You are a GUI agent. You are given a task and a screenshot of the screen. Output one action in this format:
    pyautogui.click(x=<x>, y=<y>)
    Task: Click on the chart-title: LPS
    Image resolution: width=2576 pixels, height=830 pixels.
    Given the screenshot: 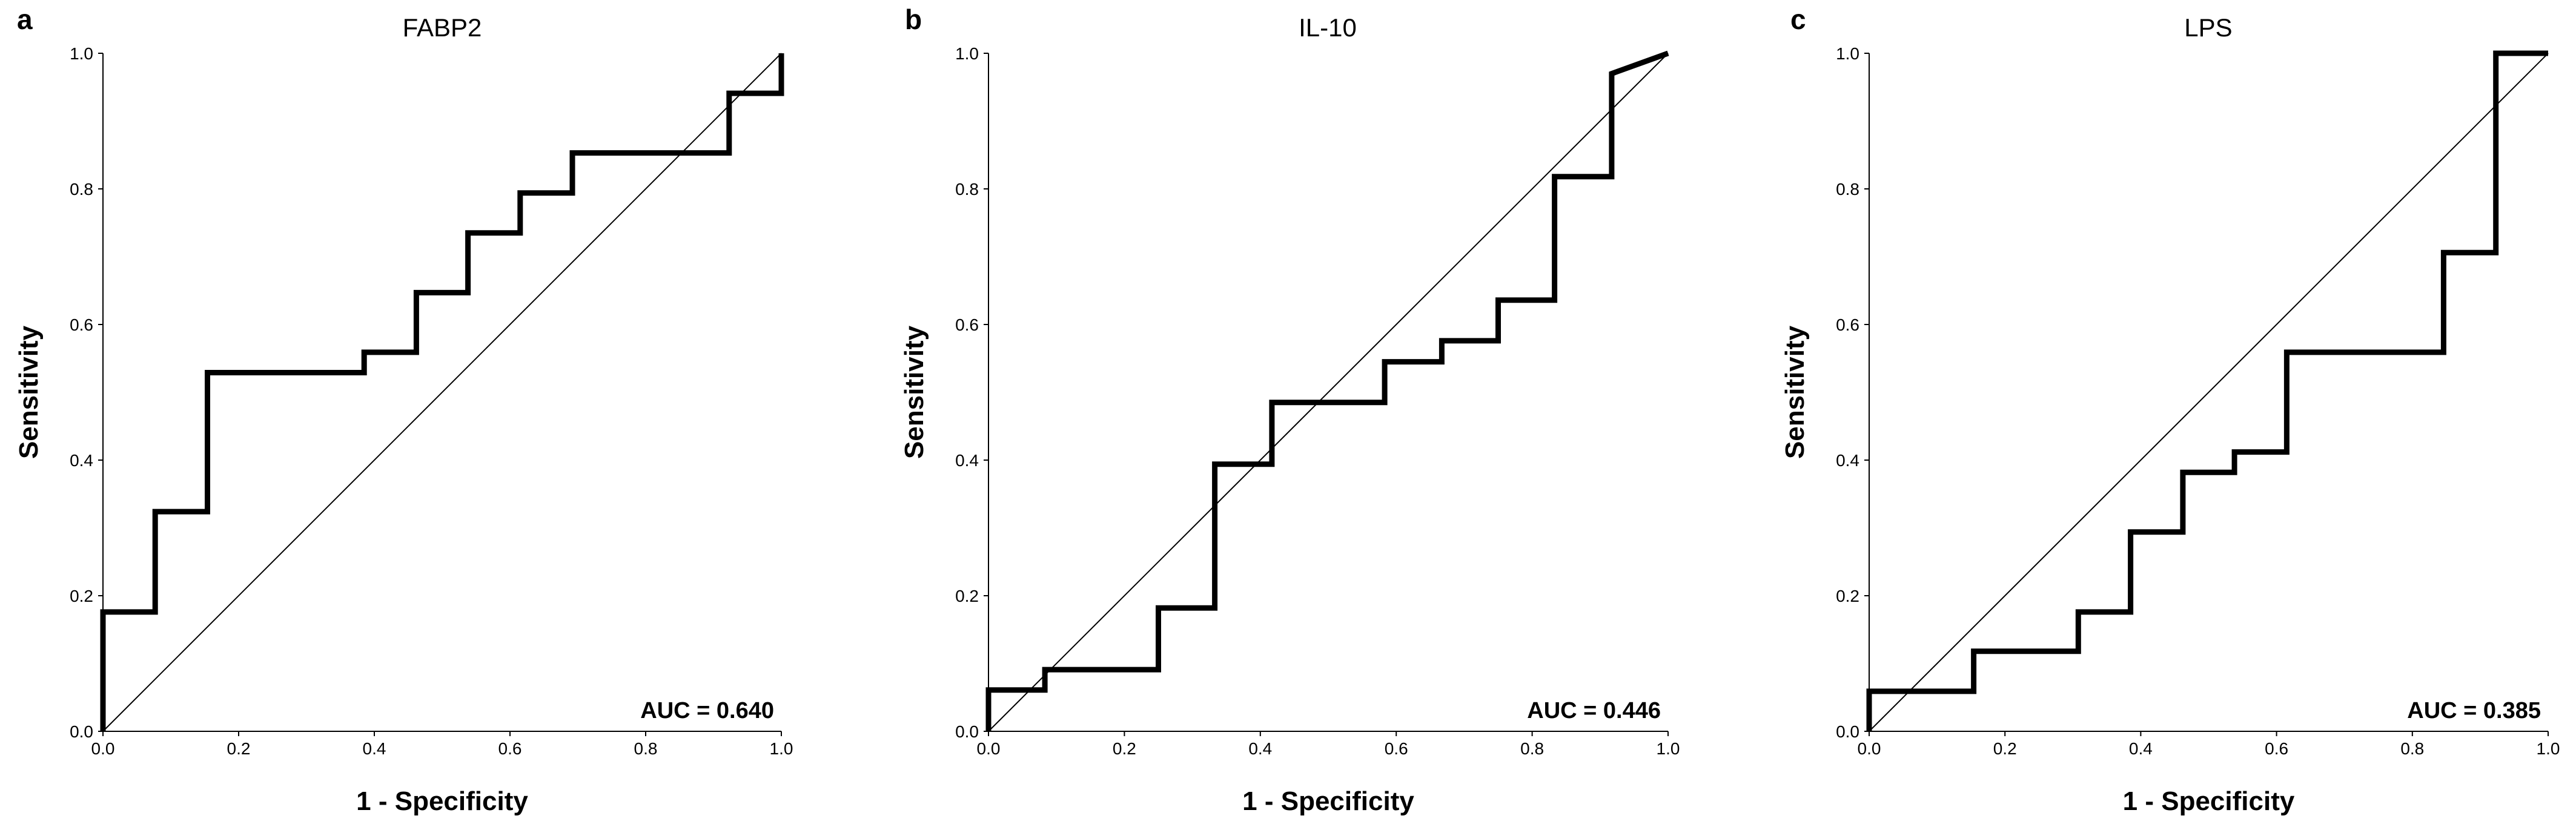 What is the action you would take?
    pyautogui.click(x=2208, y=27)
    